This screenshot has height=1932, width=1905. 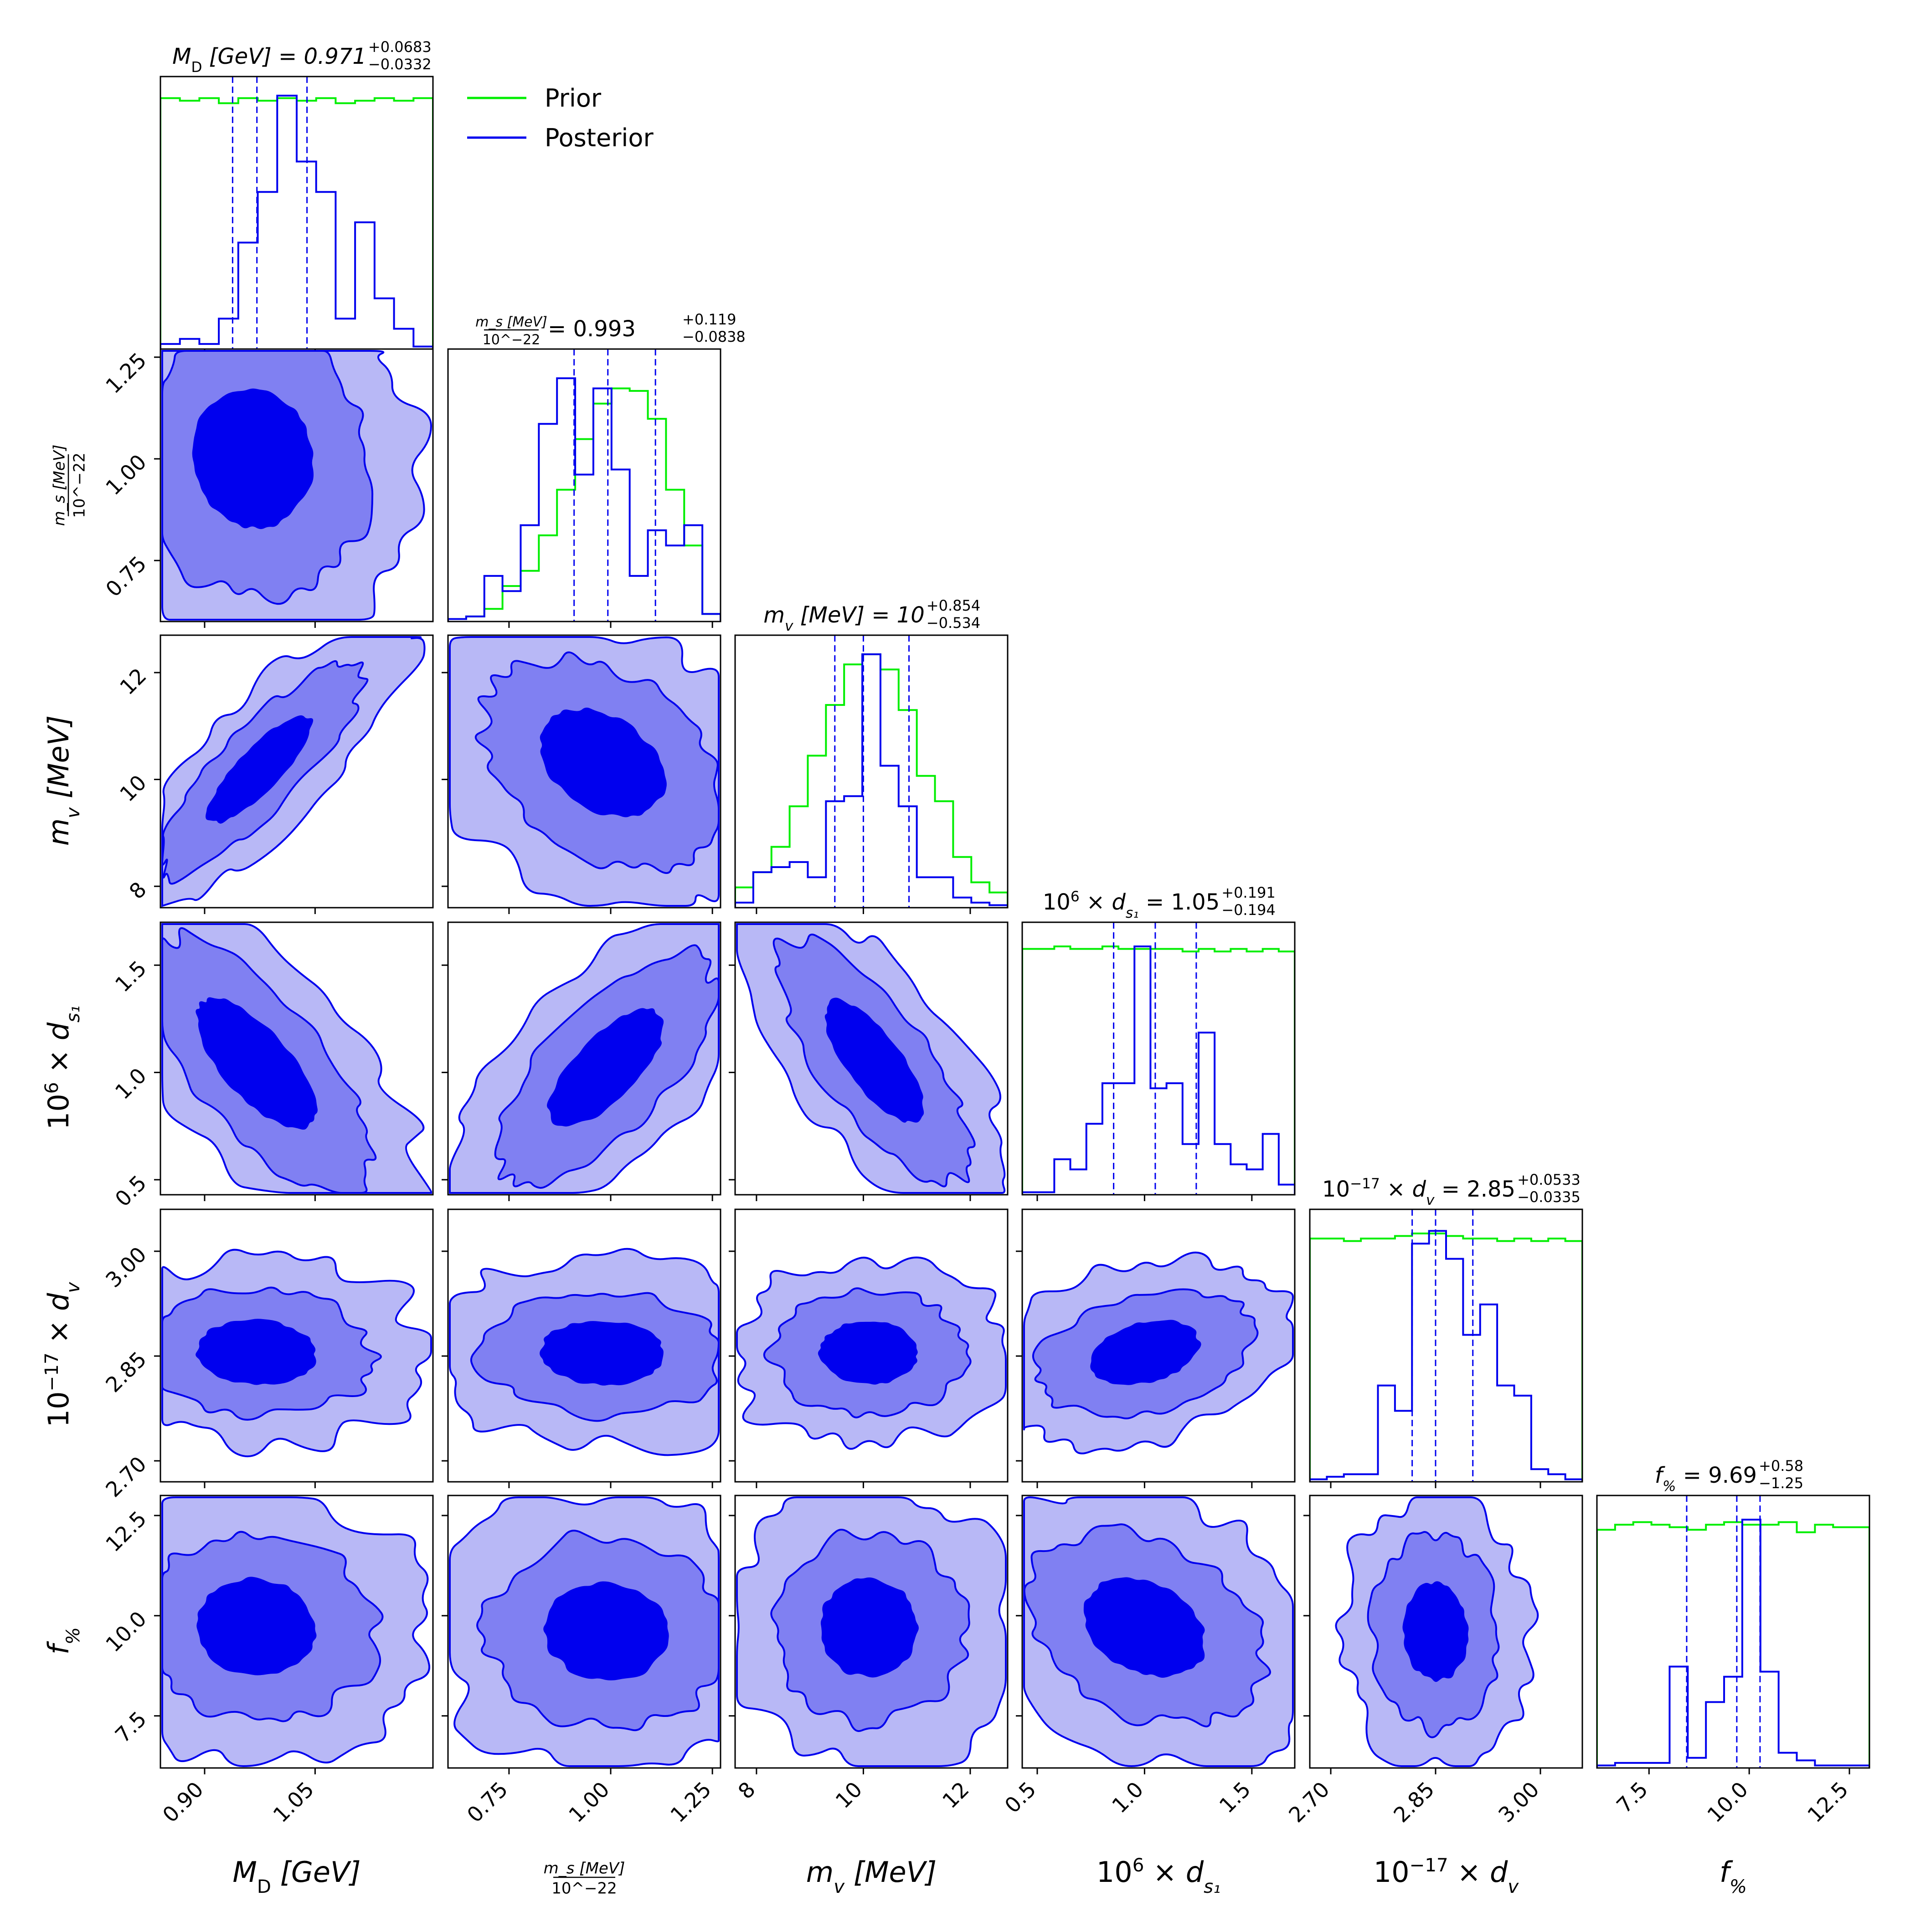 I want to click on ylabel-mv: mv [MeV], so click(x=63, y=780).